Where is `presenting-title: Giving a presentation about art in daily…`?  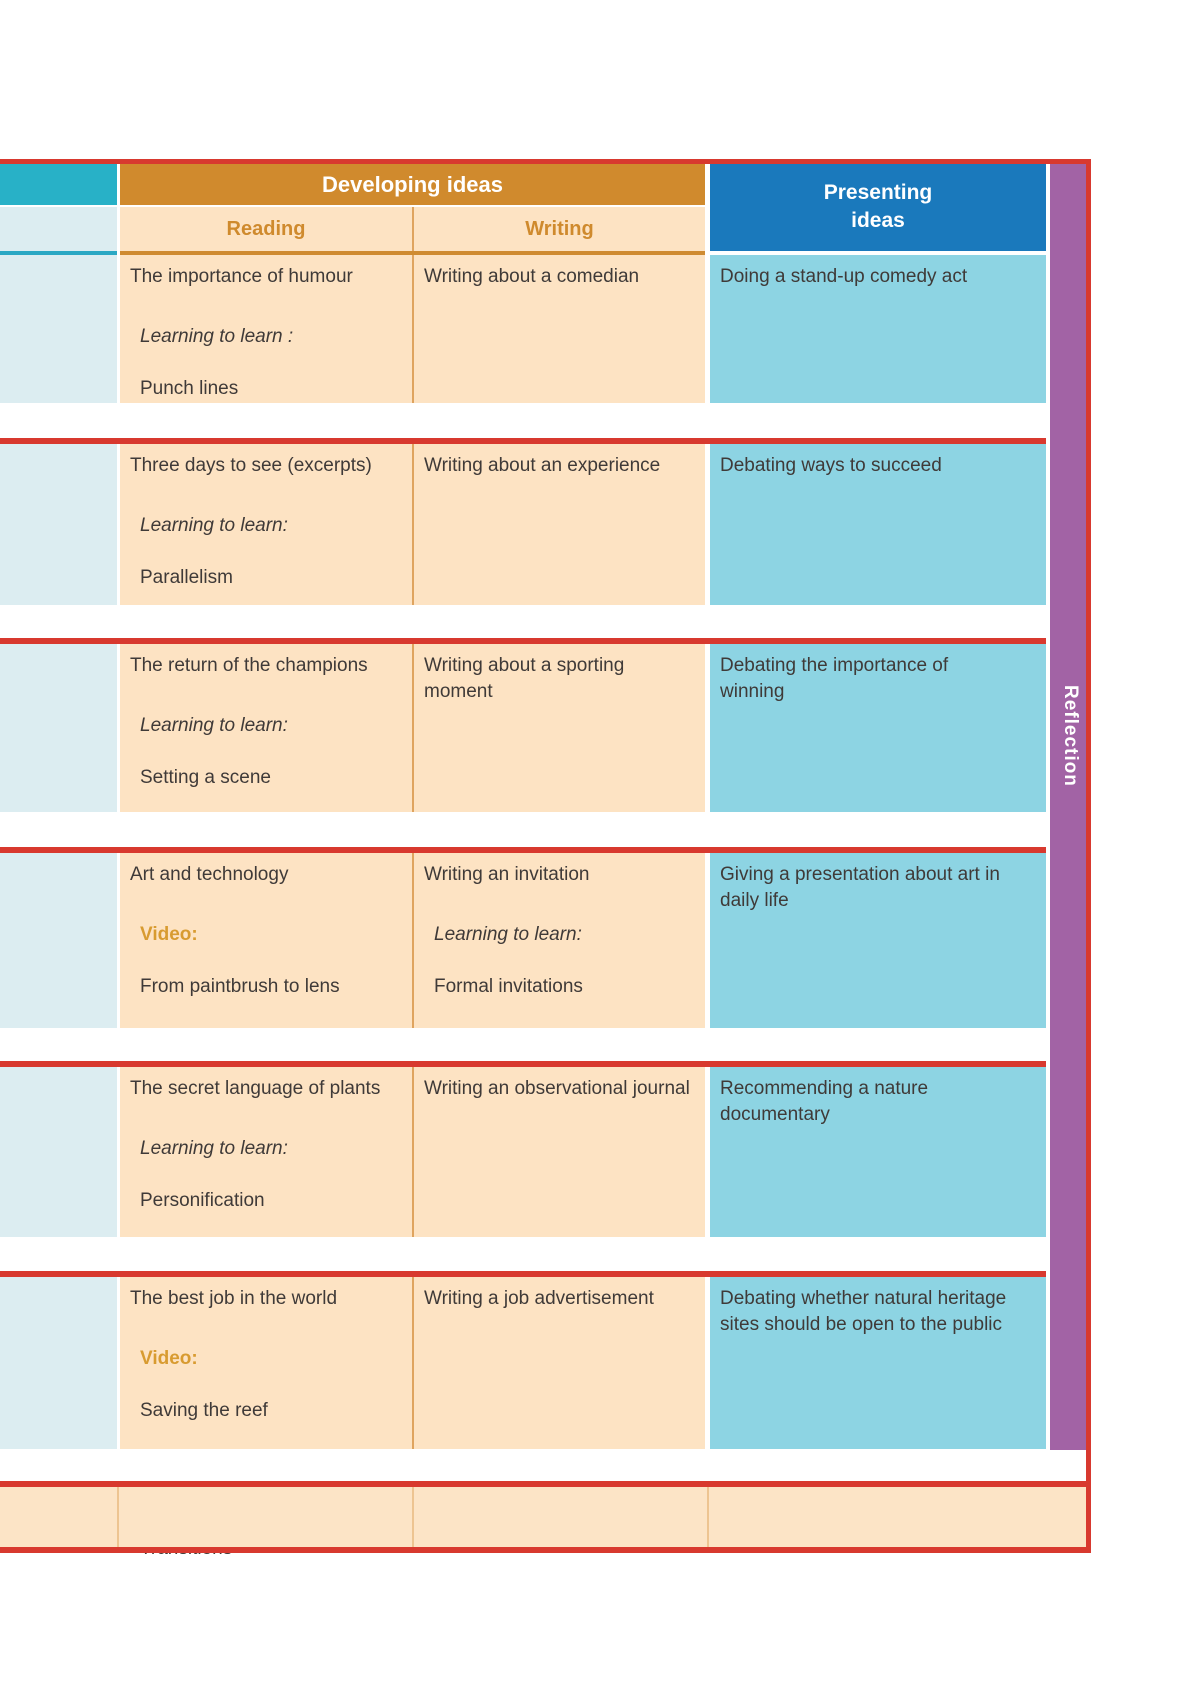 presenting-title: Giving a presentation about art in daily… is located at coordinates (860, 887).